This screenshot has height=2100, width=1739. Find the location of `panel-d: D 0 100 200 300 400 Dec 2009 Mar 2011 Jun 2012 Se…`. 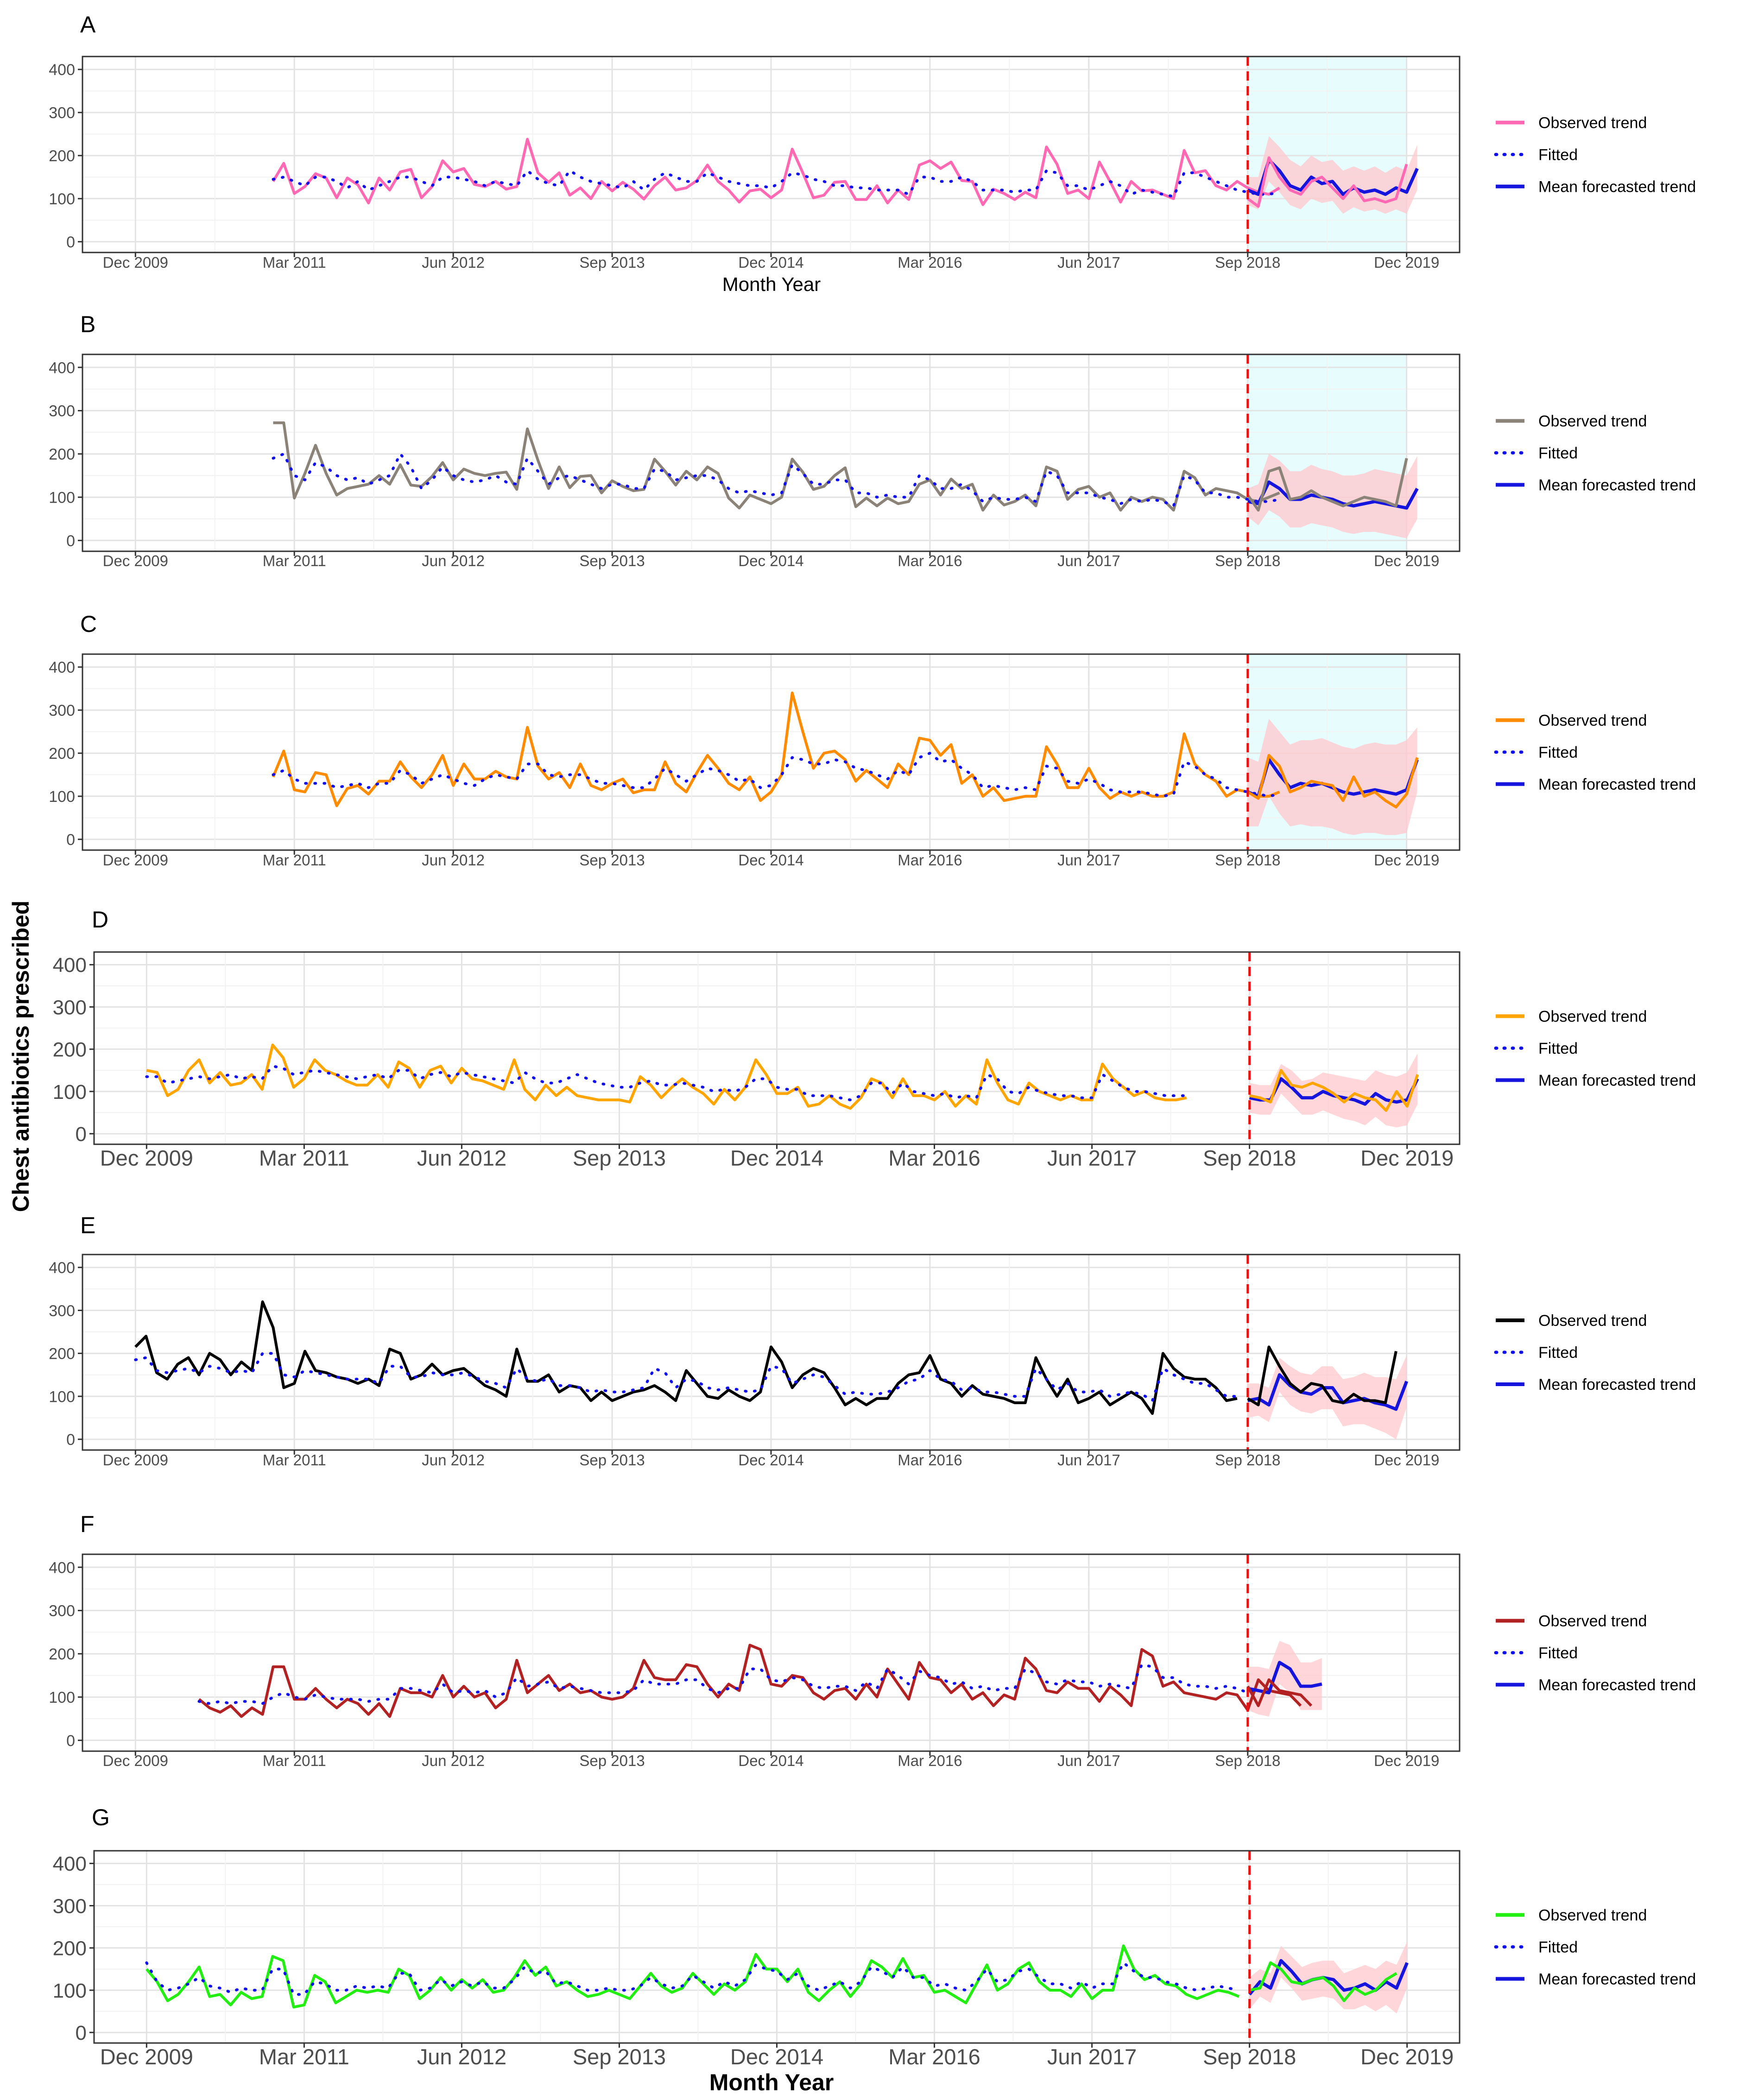

panel-d: D 0 100 200 300 400 Dec 2009 Mar 2011 Jun 2012 Se… is located at coordinates (874, 1038).